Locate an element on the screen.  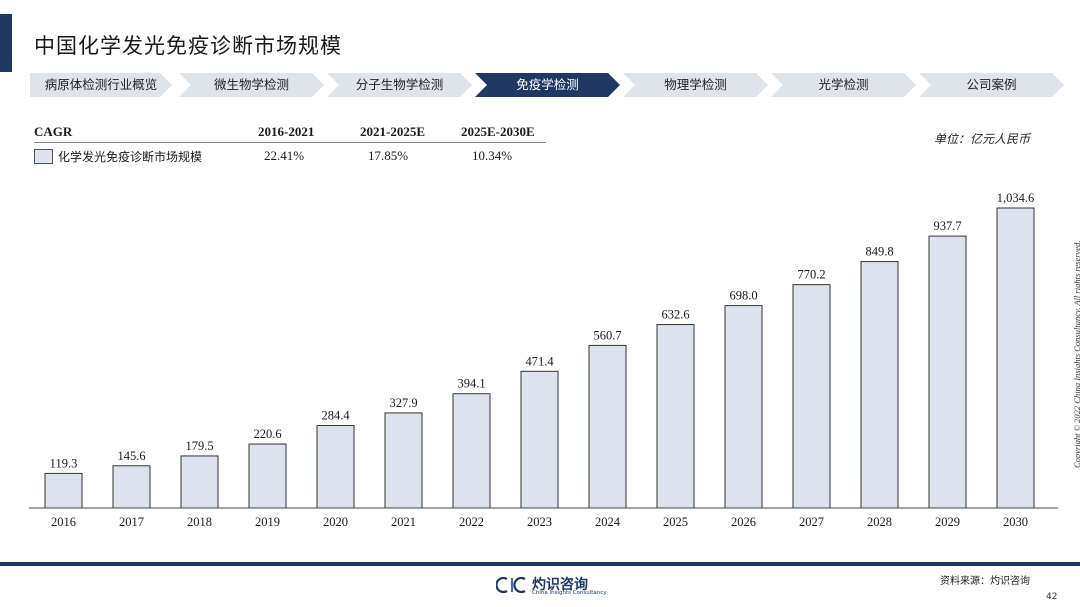
nav-item-pathogen-overview: 病原体检测行业概览 is located at coordinates (101, 85).